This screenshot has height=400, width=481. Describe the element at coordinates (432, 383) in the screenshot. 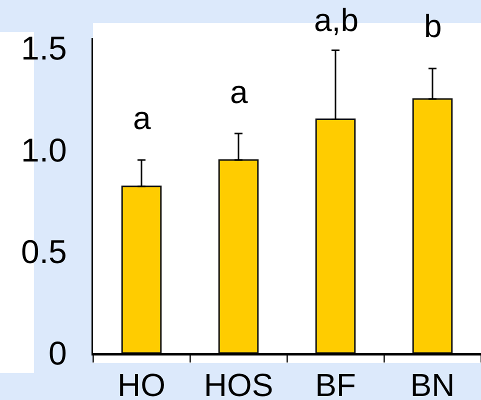

I see `x-tick-label: BN` at that location.